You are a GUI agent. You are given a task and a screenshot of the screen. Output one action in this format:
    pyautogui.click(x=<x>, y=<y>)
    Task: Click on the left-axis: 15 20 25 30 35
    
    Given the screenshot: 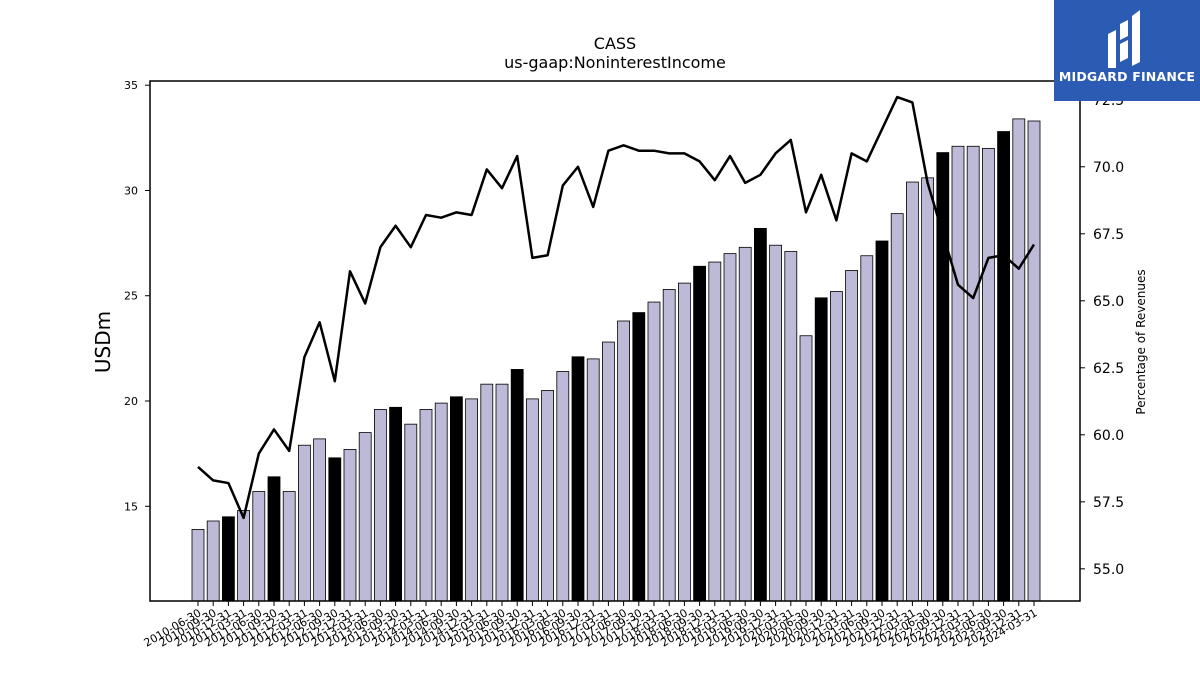 What is the action you would take?
    pyautogui.click(x=137, y=296)
    